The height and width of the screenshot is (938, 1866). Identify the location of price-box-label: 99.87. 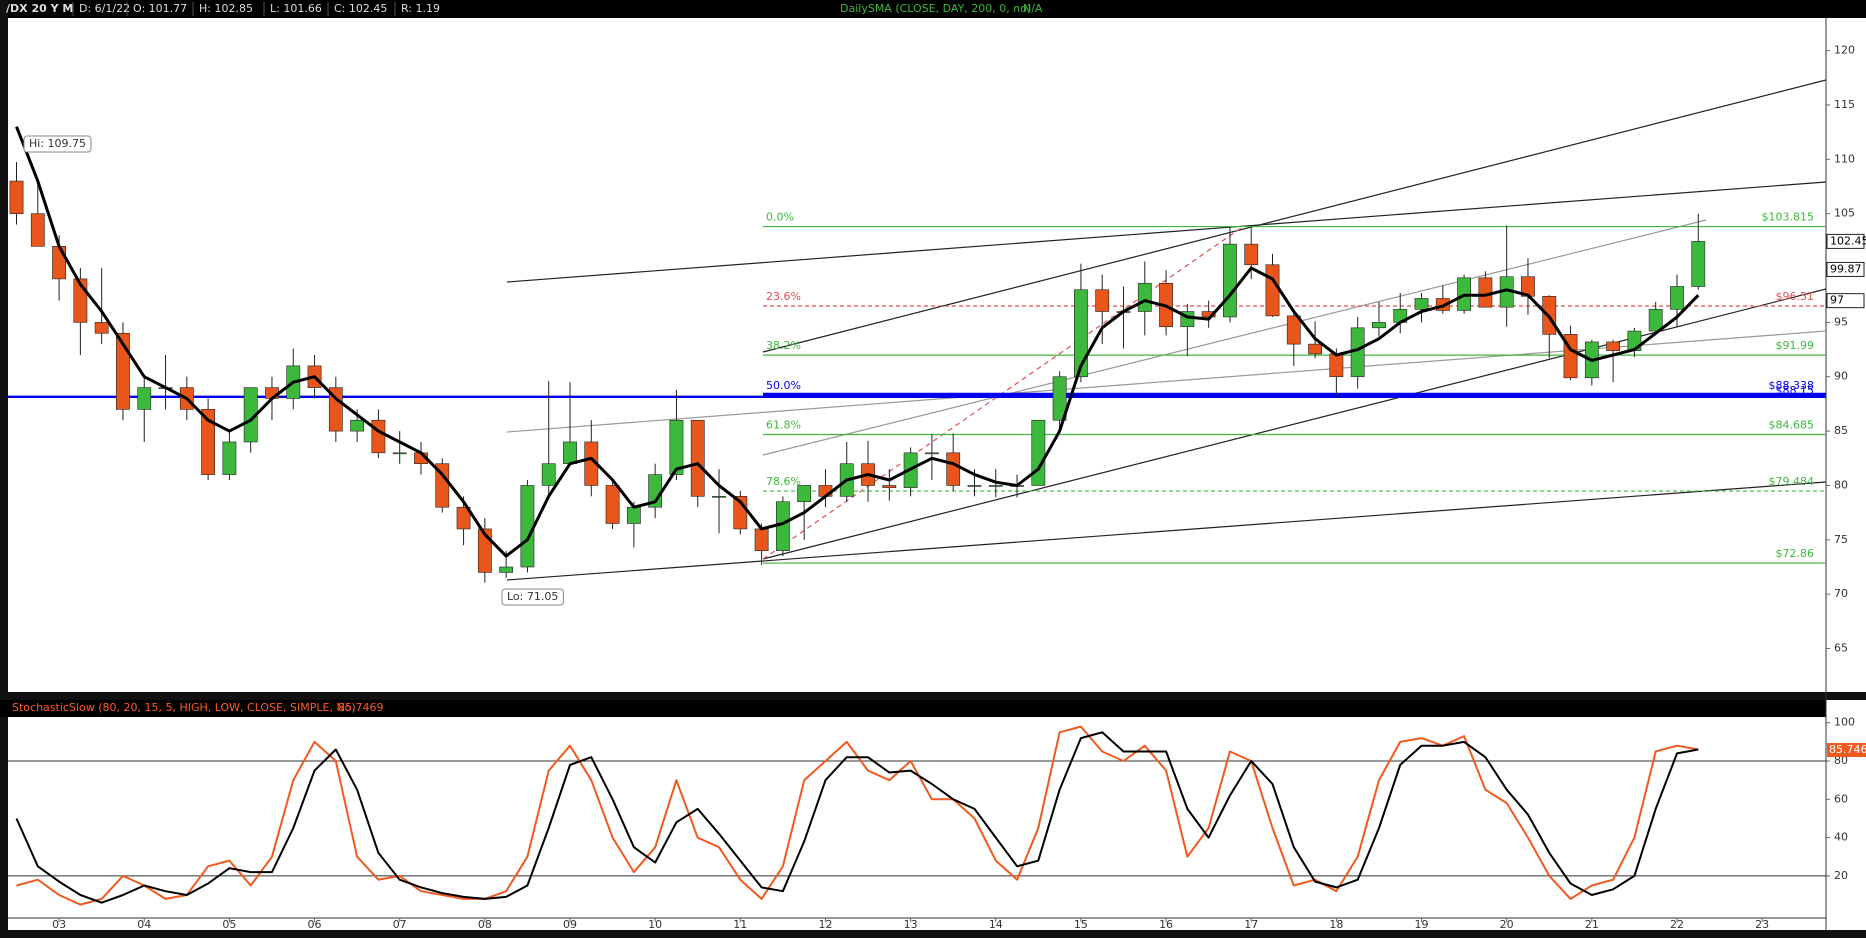
(1846, 268).